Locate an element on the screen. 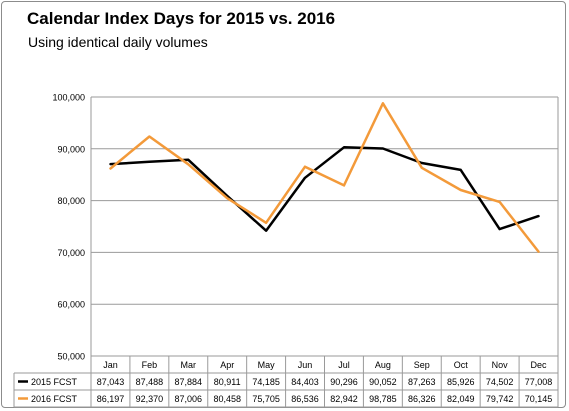 The width and height of the screenshot is (569, 411). data-label: 82,049 is located at coordinates (461, 399).